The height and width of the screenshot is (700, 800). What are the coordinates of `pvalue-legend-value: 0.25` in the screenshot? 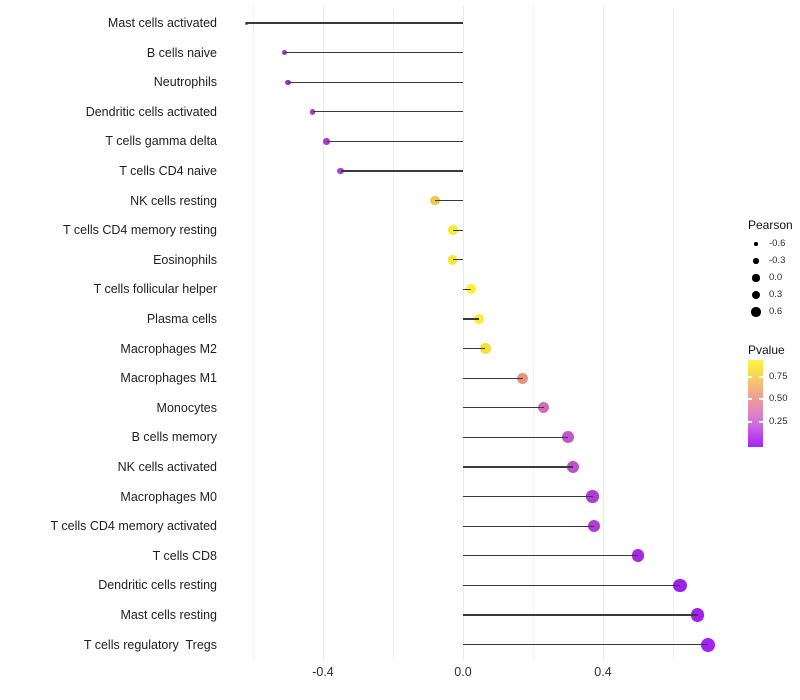 It's located at (778, 421).